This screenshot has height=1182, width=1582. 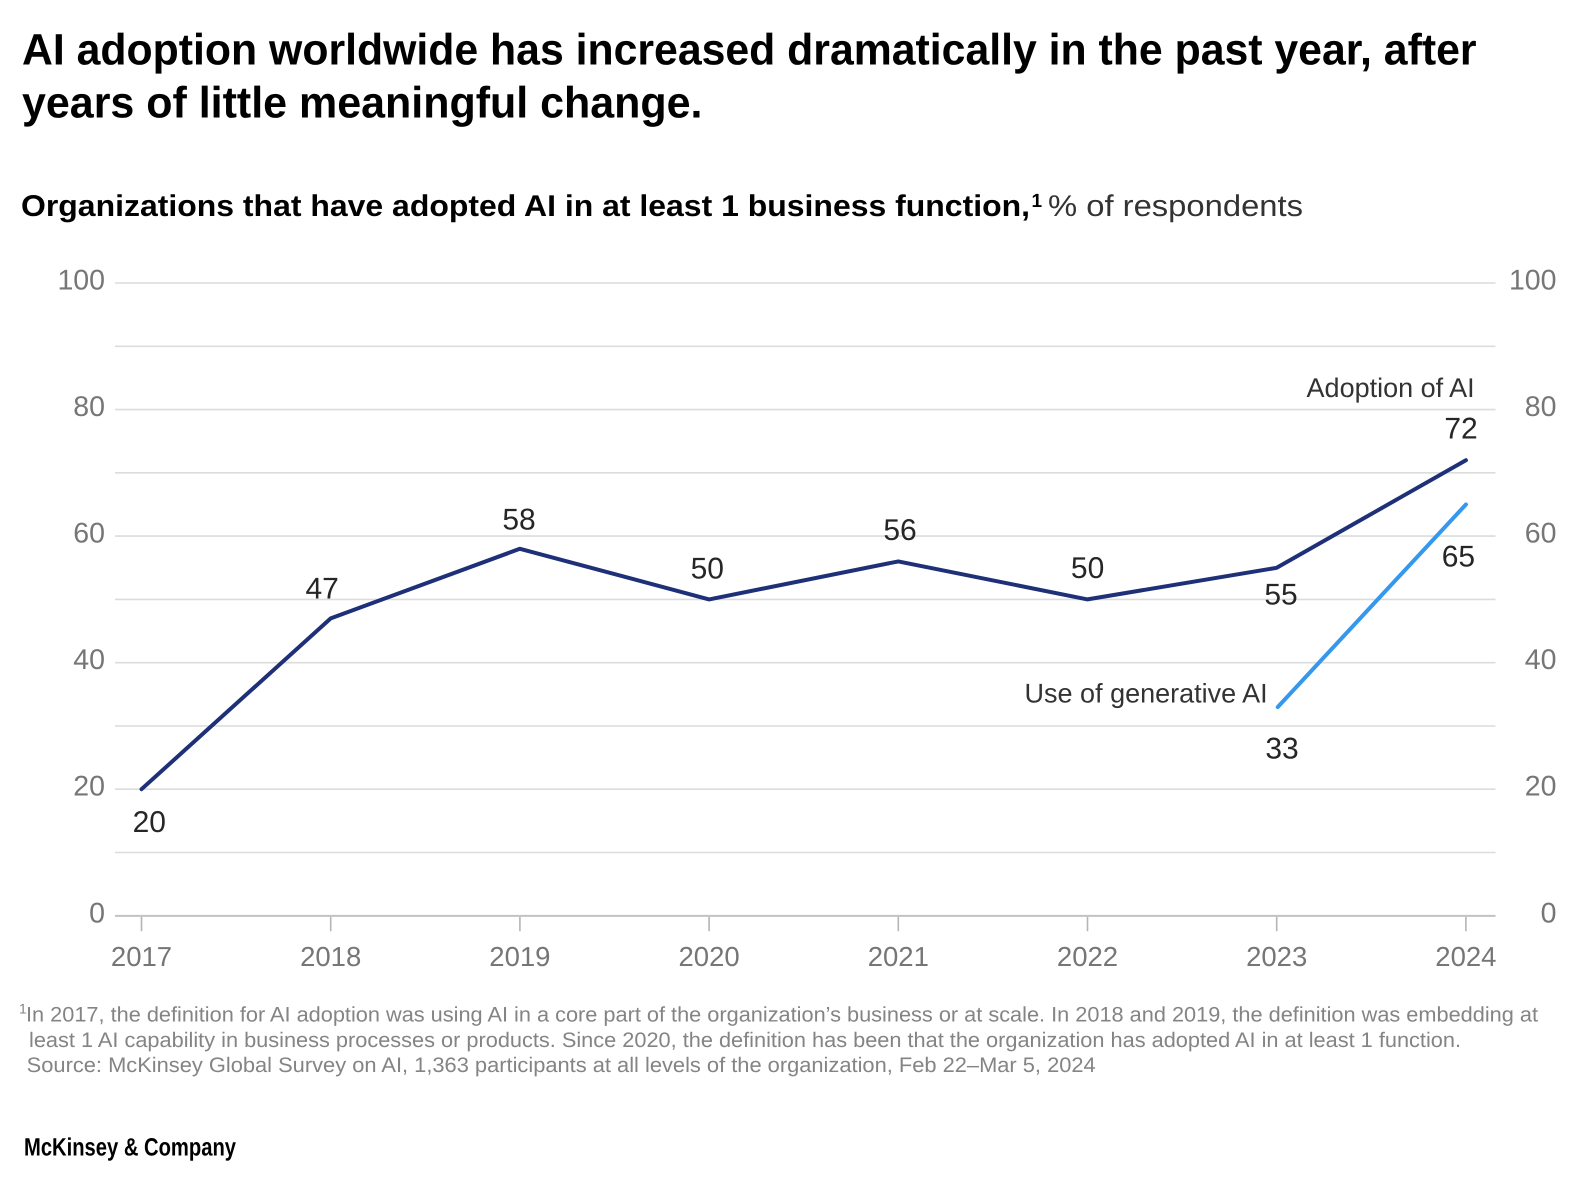 What do you see at coordinates (322, 589) in the screenshot?
I see `svg-text: 47` at bounding box center [322, 589].